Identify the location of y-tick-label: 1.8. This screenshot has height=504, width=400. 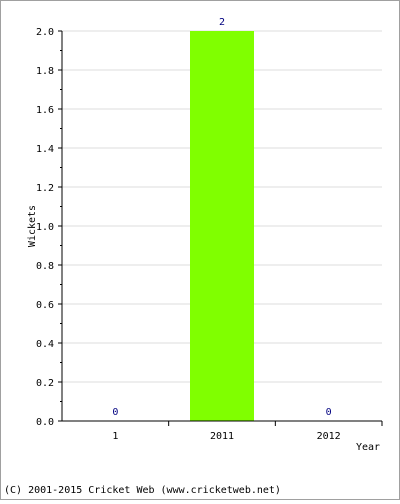
(45, 71).